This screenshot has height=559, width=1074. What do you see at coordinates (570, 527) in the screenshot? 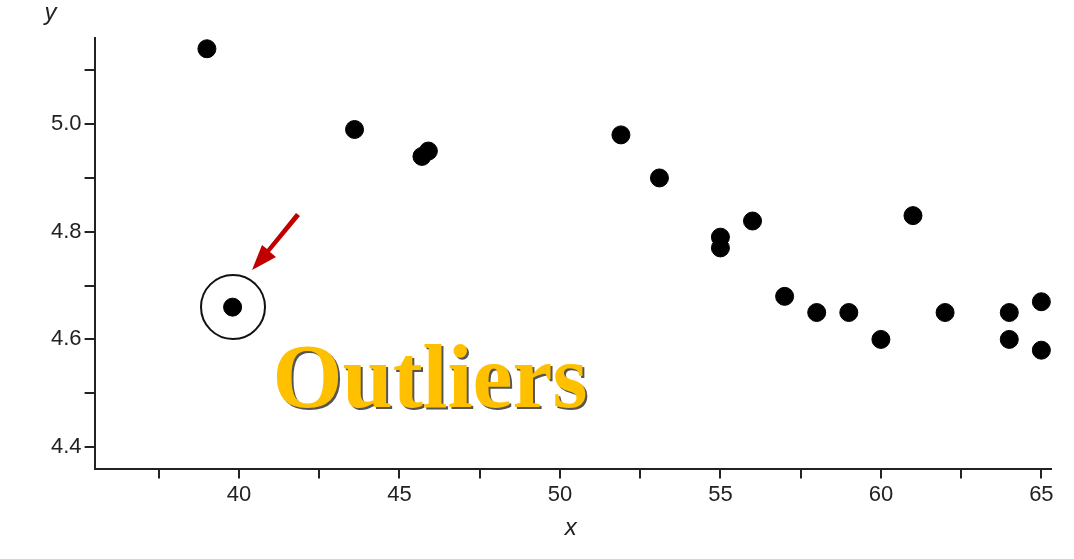
I see `x-axis-title: x` at bounding box center [570, 527].